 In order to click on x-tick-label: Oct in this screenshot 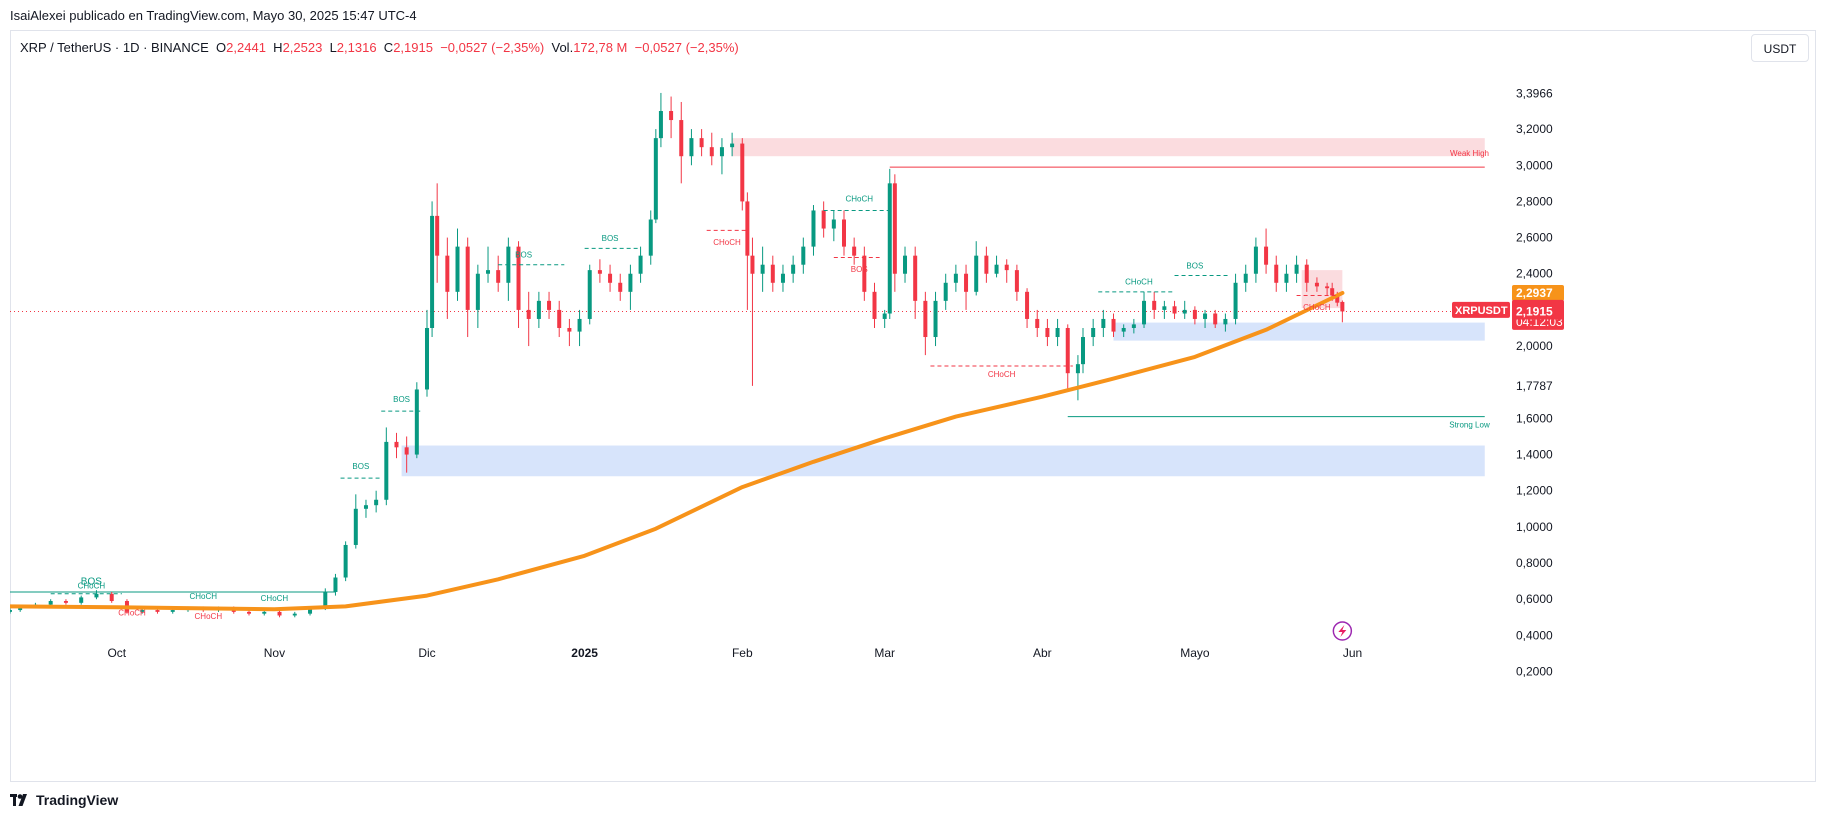, I will do `click(116, 653)`.